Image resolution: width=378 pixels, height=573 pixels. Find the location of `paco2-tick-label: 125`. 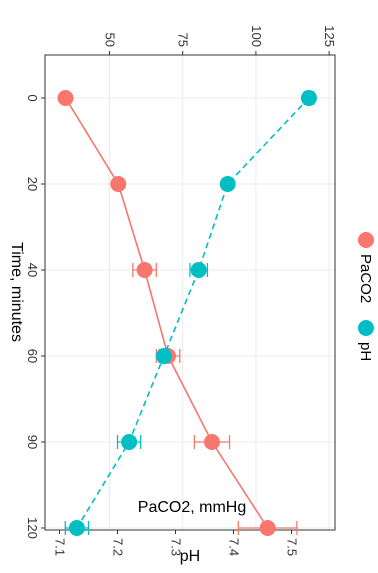

paco2-tick-label: 125 is located at coordinates (329, 36).